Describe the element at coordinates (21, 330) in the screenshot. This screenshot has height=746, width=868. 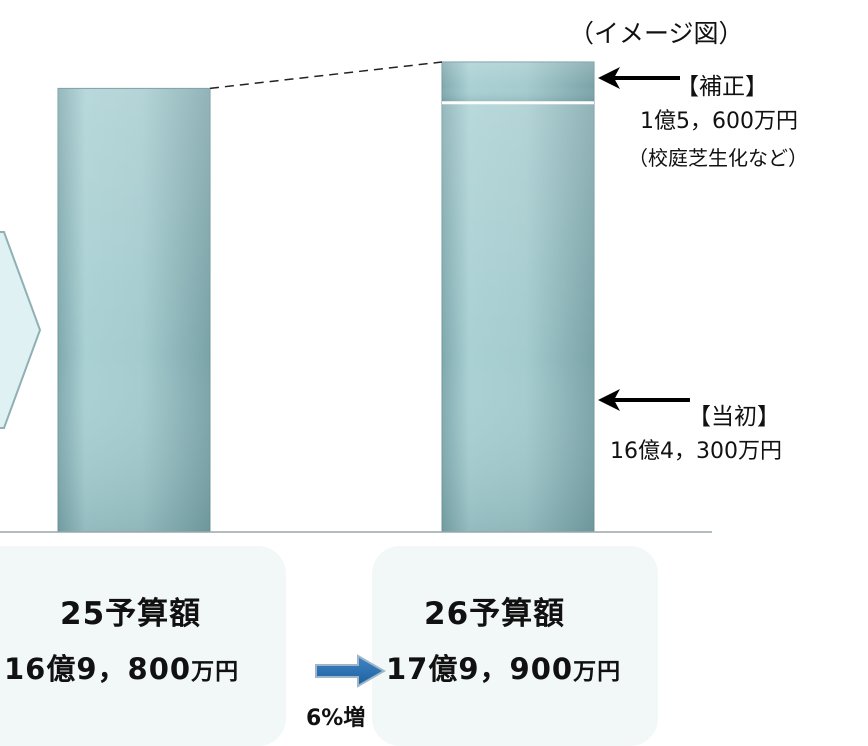
I see `chevron-shape` at that location.